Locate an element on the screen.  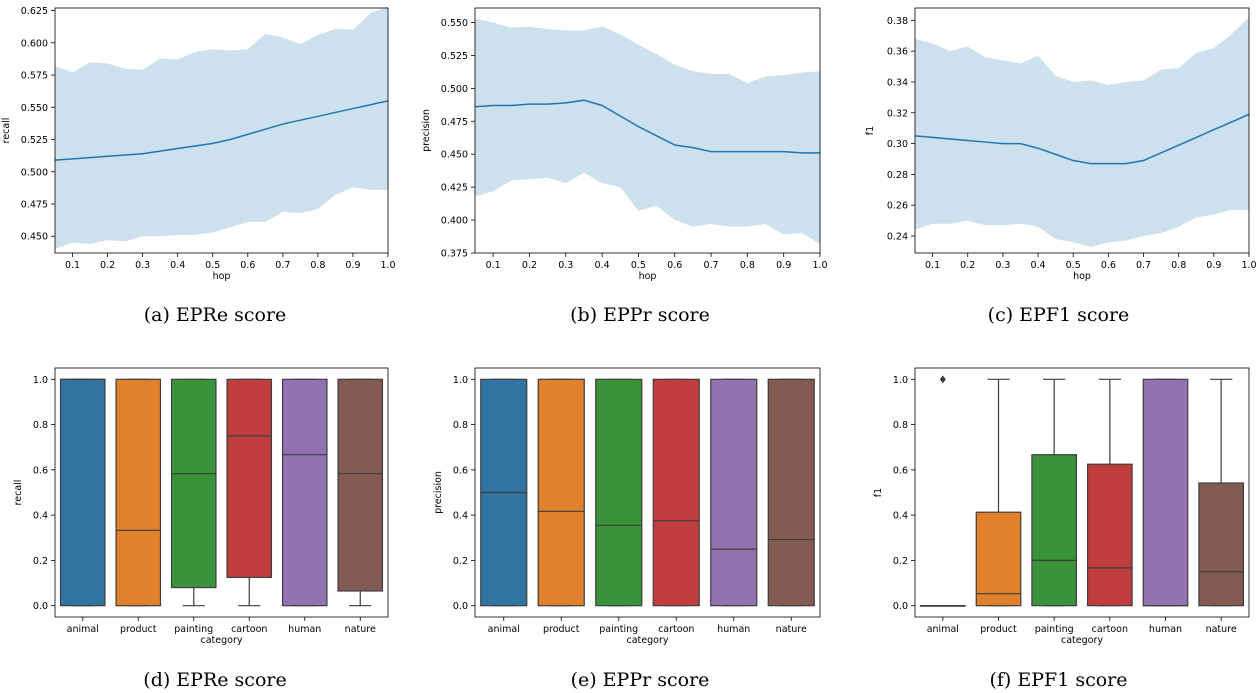
box-animal is located at coordinates (82, 492).